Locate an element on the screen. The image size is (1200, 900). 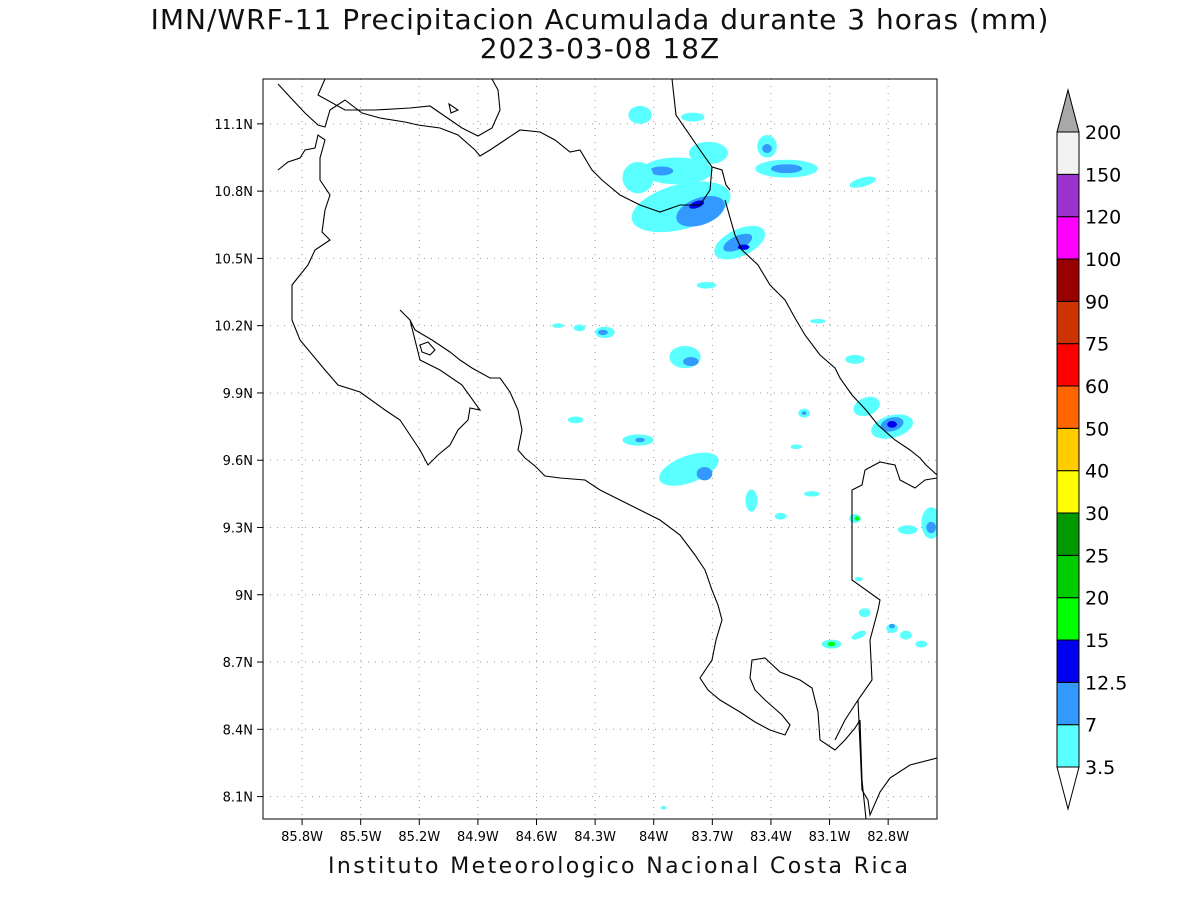
colorbar-label: 15 is located at coordinates (1097, 641).